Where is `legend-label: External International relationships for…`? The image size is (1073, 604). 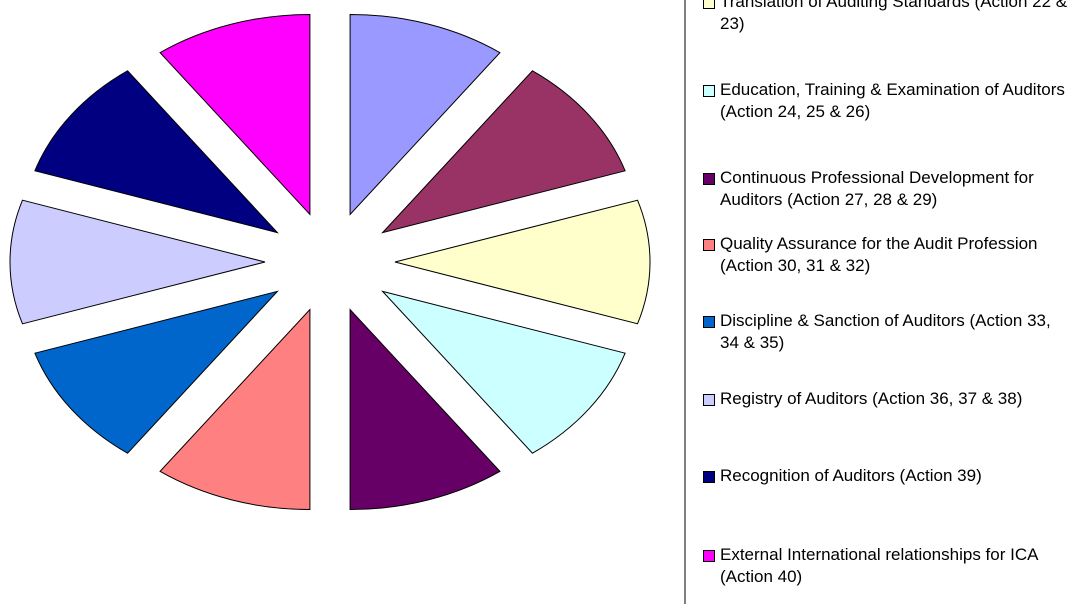 legend-label: External International relationships for… is located at coordinates (879, 565).